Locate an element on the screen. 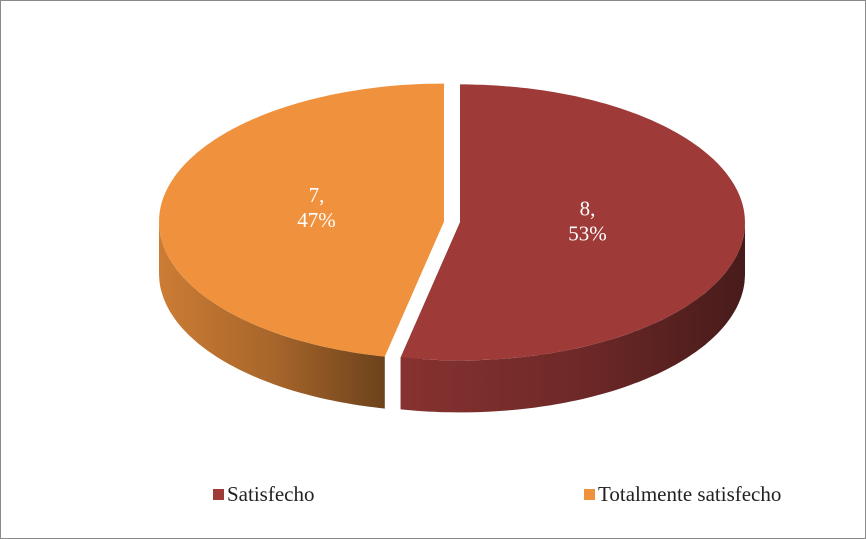 The height and width of the screenshot is (539, 866). data-label: 47% is located at coordinates (316, 220).